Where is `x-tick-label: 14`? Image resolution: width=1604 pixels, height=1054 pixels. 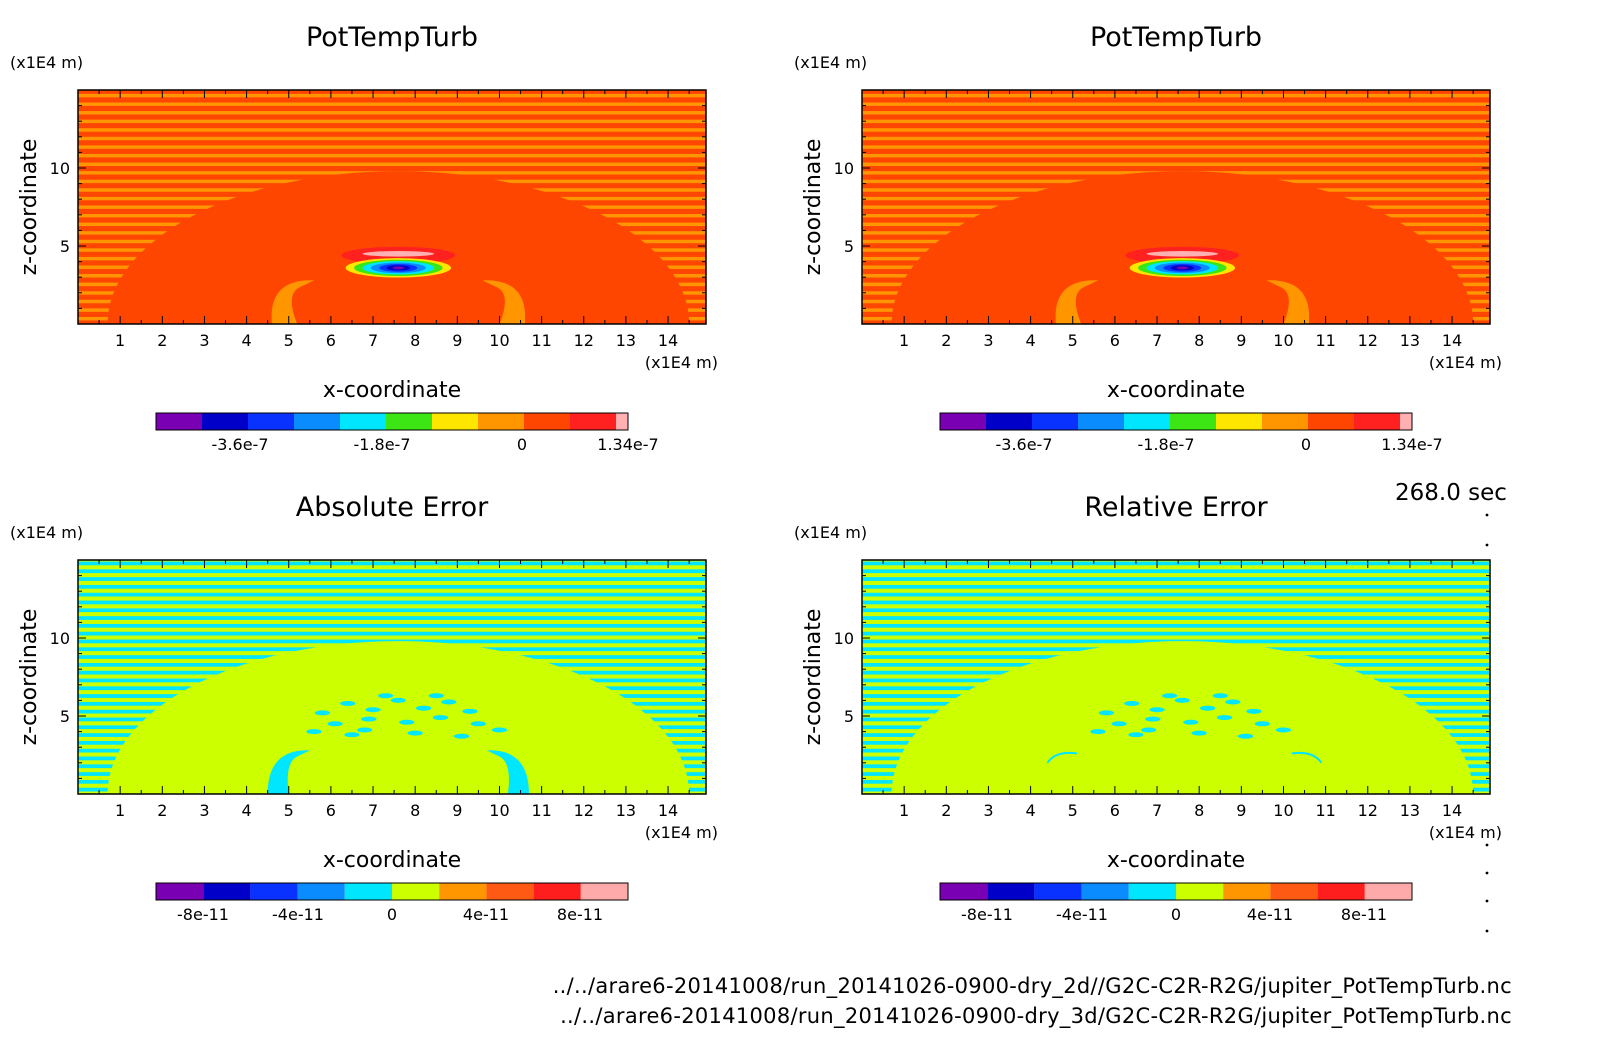
x-tick-label: 14 is located at coordinates (1452, 810).